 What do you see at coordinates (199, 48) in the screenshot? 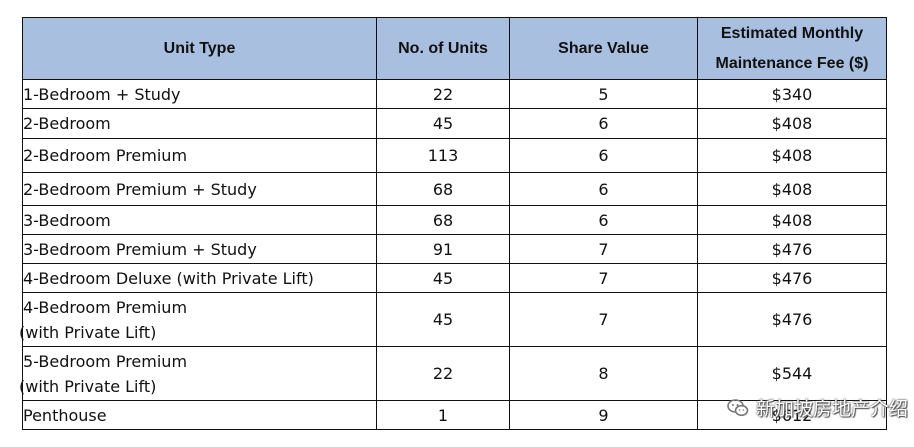
I see `header-unit-type: Unit Type` at bounding box center [199, 48].